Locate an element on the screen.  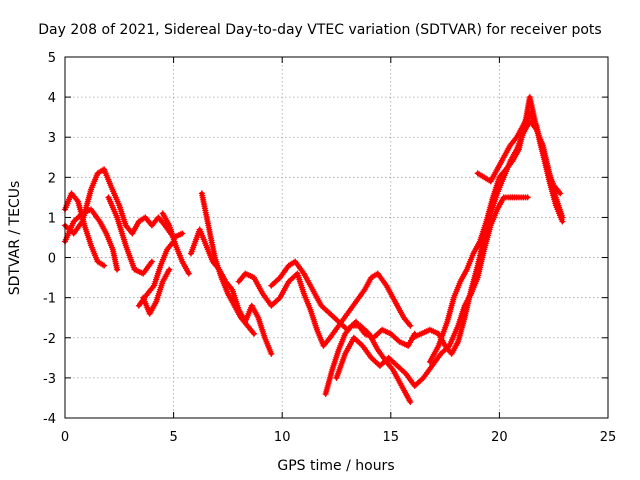
series-line is located at coordinates (227, 263).